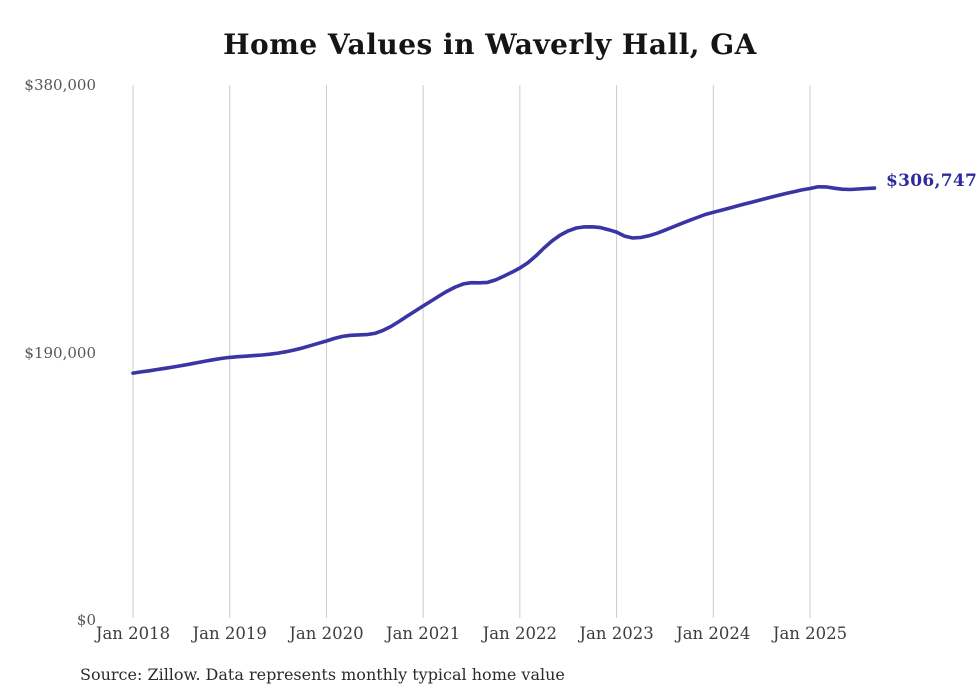  I want to click on x-tick-label: Jan 2019, so click(229, 633).